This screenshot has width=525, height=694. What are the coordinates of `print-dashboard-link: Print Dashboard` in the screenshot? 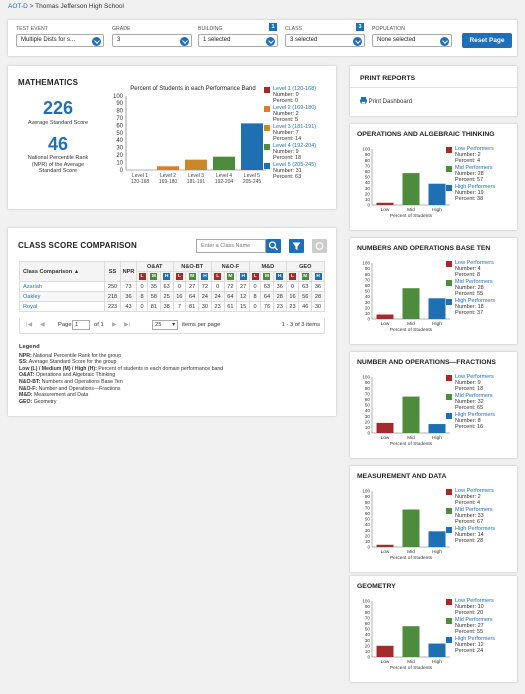 It's located at (386, 101).